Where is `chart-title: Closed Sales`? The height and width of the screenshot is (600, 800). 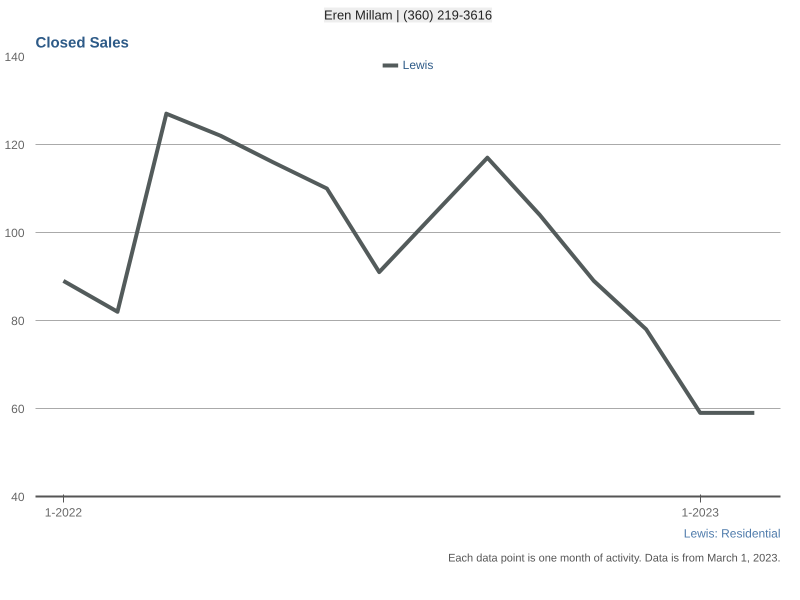
chart-title: Closed Sales is located at coordinates (82, 43).